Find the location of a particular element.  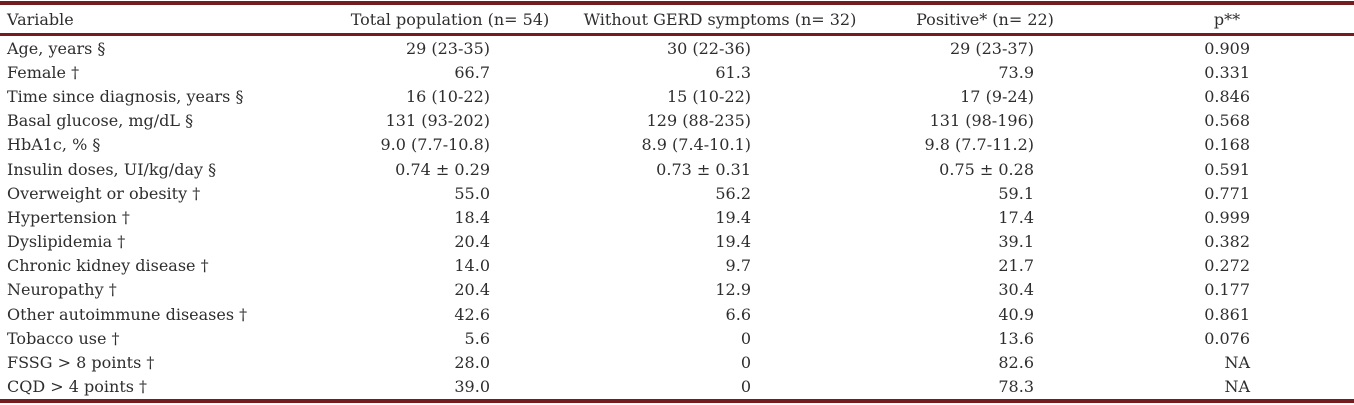

without-gerd-cell: 9.7 is located at coordinates (738, 266).